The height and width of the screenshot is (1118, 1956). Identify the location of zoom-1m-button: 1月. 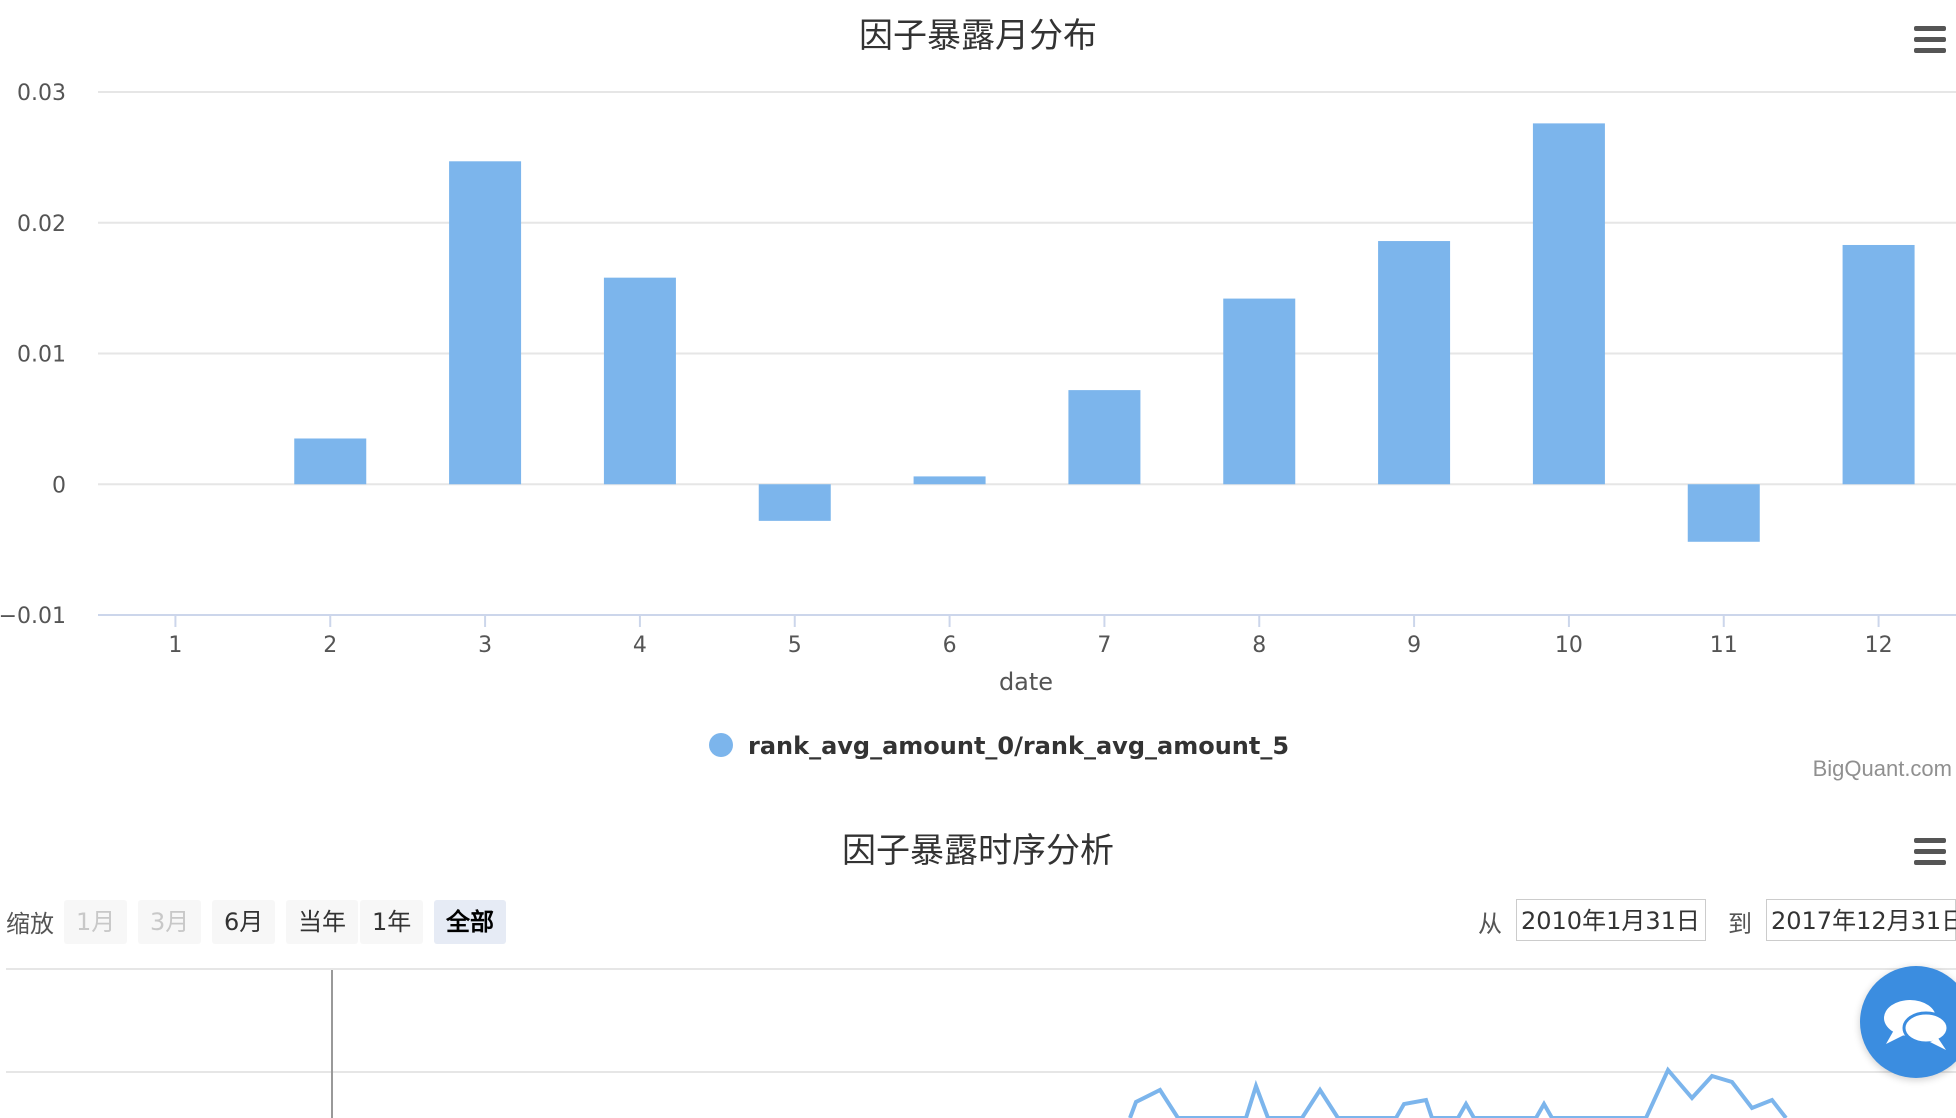
(96, 922).